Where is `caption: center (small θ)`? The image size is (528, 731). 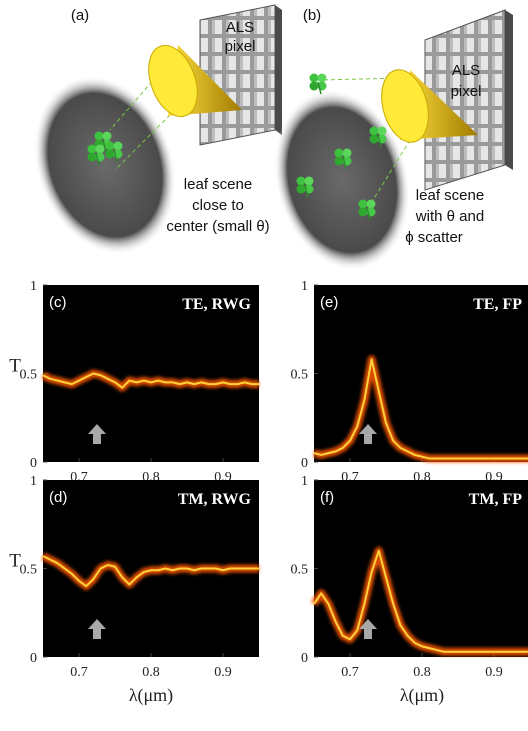 caption: center (small θ) is located at coordinates (217, 226).